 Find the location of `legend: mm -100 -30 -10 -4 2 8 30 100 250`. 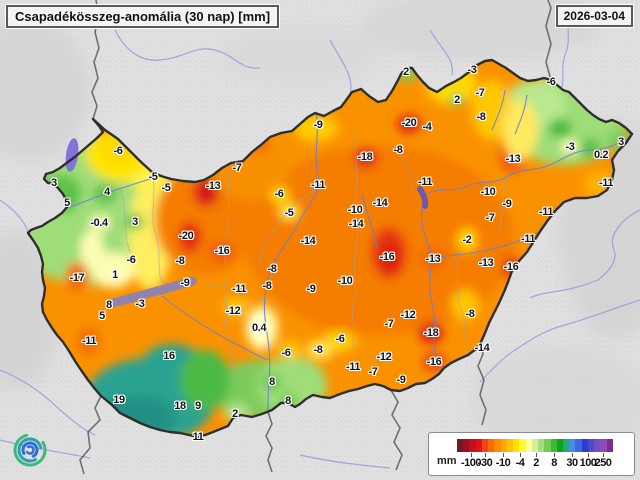

legend: mm -100 -30 -10 -4 2 8 30 100 250 is located at coordinates (531, 454).